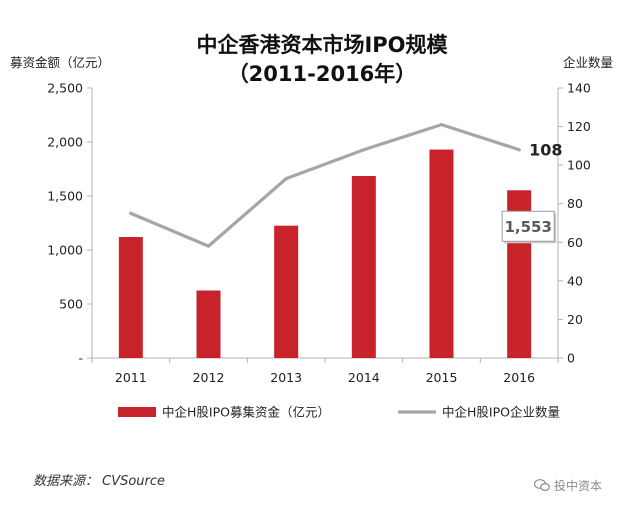  Describe the element at coordinates (65, 142) in the screenshot. I see `left-tick-label: 2,000` at that location.